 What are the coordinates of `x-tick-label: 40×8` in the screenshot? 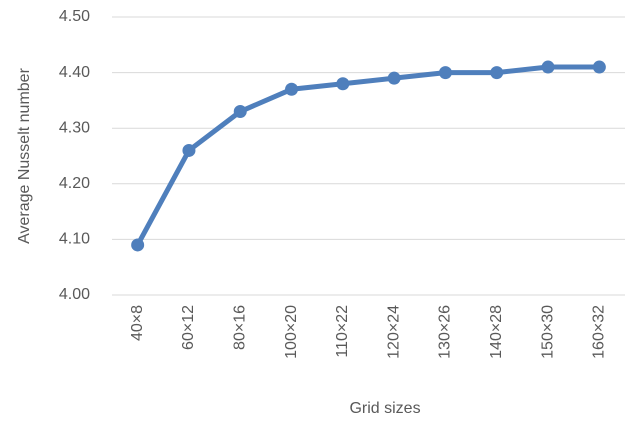 It's located at (137, 323).